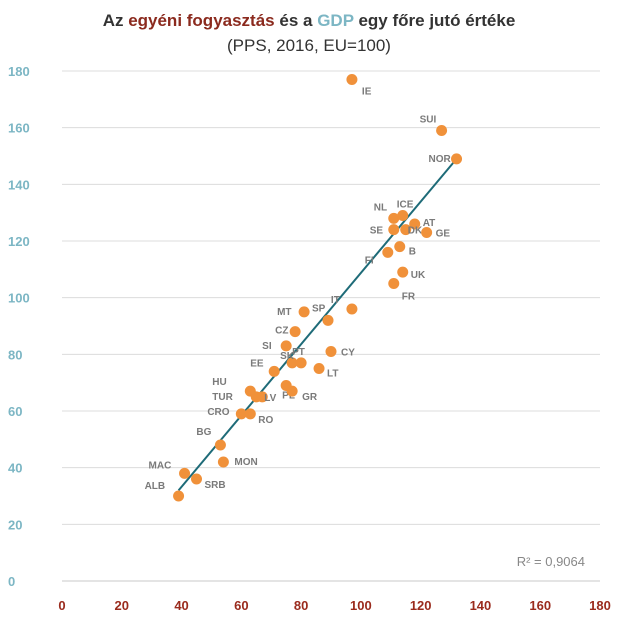  I want to click on chart-subtitle: (PPS, 2016, EU=100), so click(309, 45).